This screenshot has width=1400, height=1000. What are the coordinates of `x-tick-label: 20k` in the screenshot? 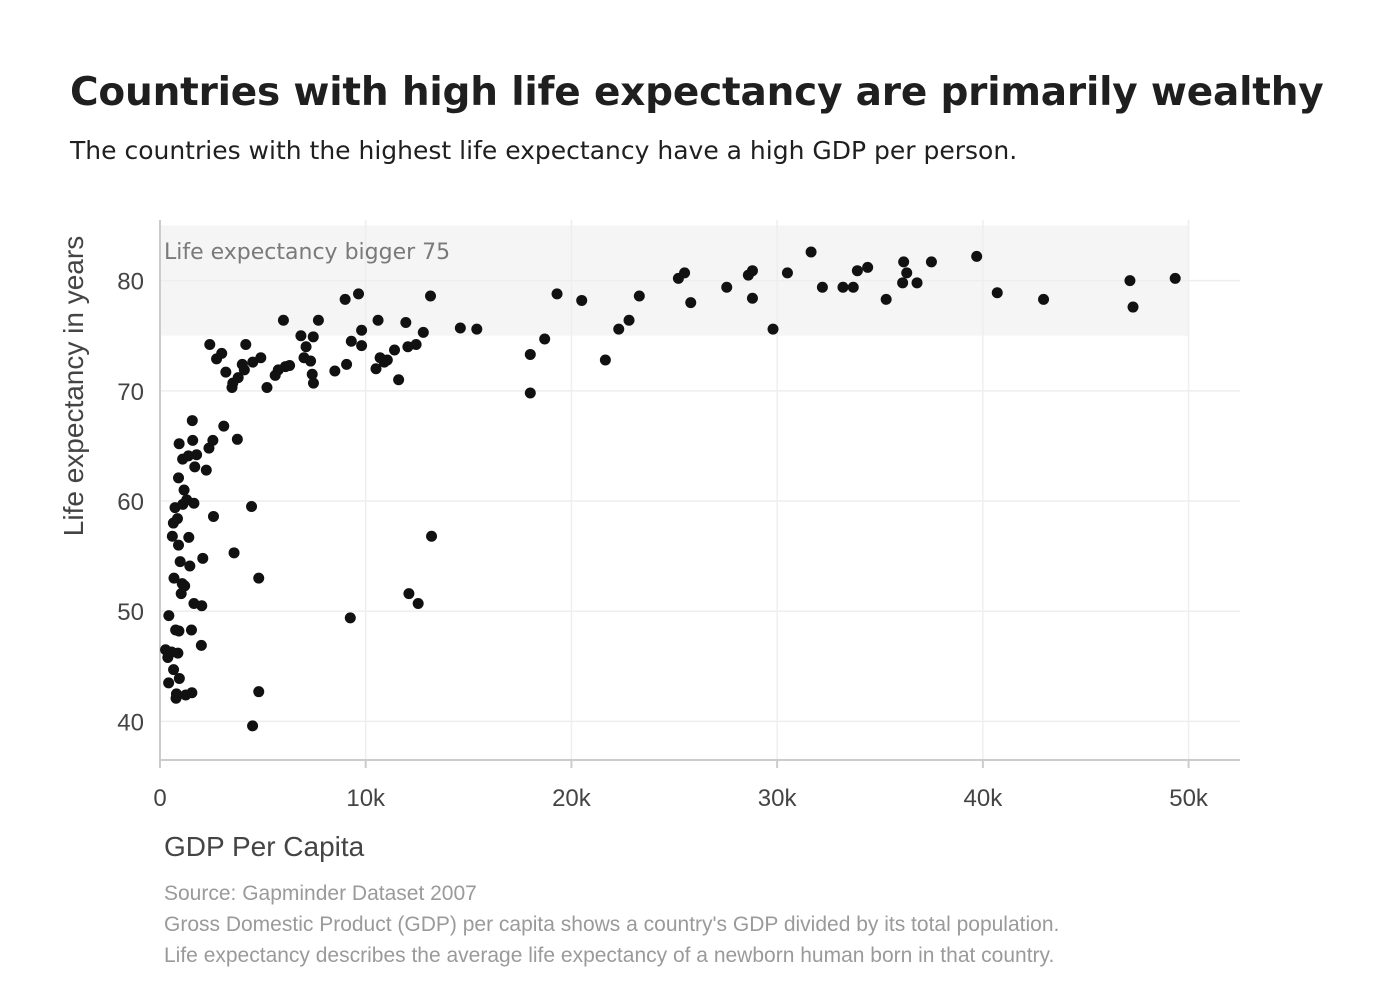 It's located at (572, 798).